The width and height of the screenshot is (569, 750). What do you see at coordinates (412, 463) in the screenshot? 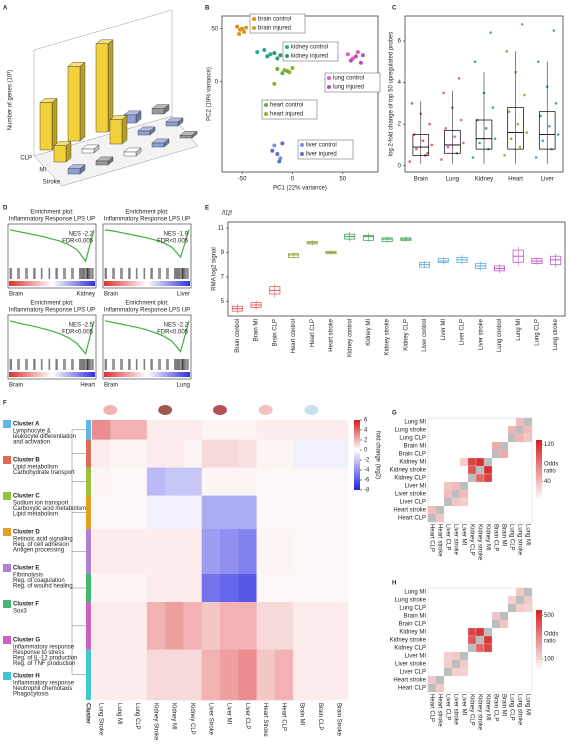
I see `row-label: Kidney MI` at bounding box center [412, 463].